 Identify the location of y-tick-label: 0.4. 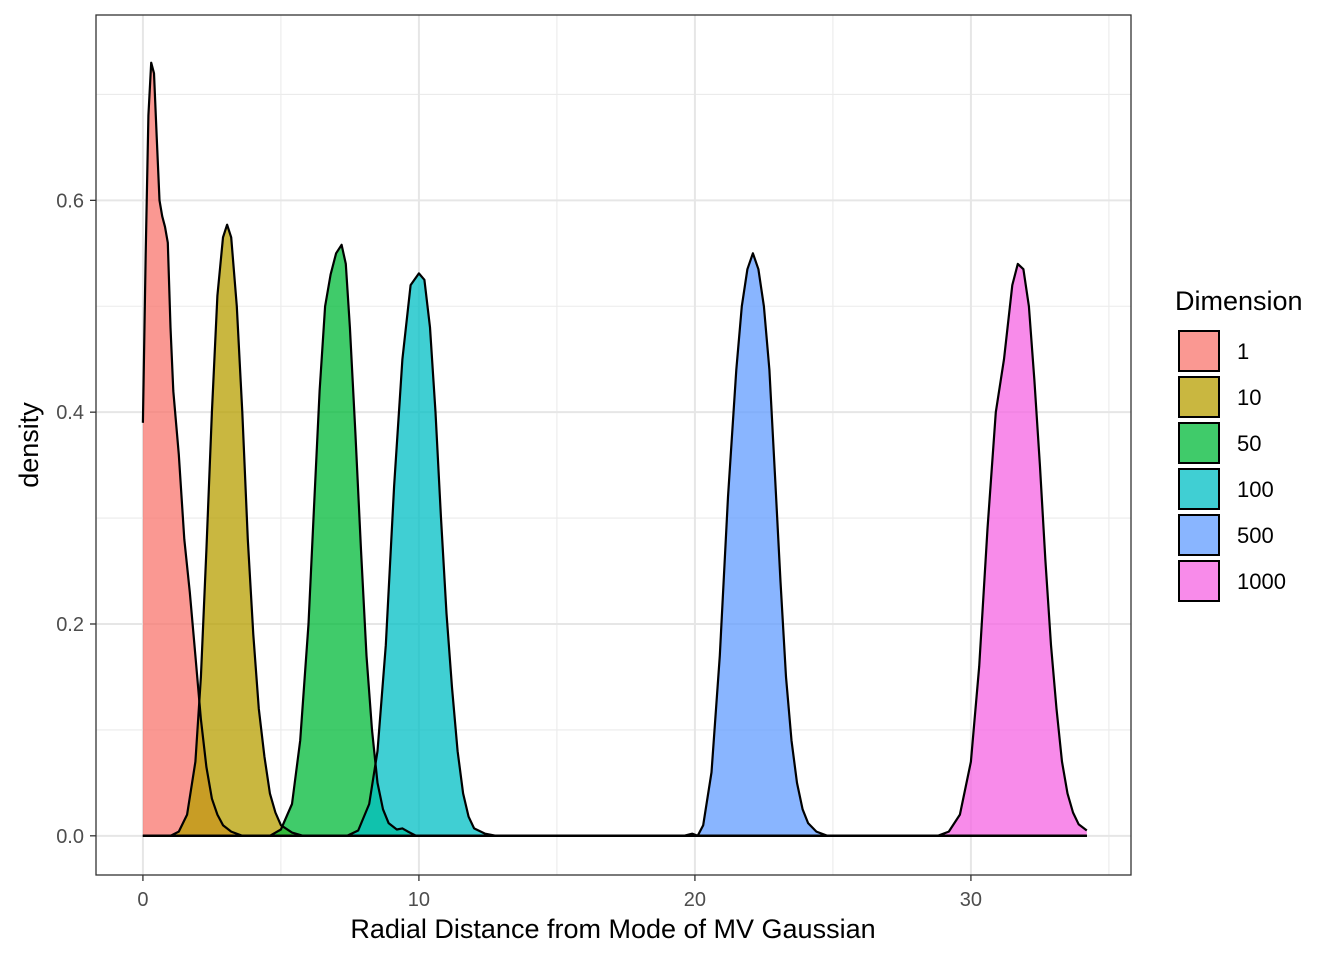
(70, 413).